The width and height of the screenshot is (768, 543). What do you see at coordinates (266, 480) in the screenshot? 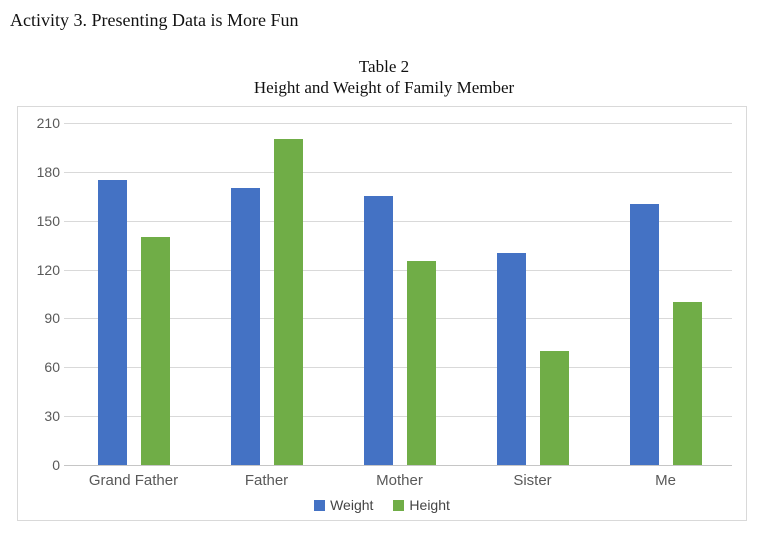
I see `x-axis-category-label: Father` at bounding box center [266, 480].